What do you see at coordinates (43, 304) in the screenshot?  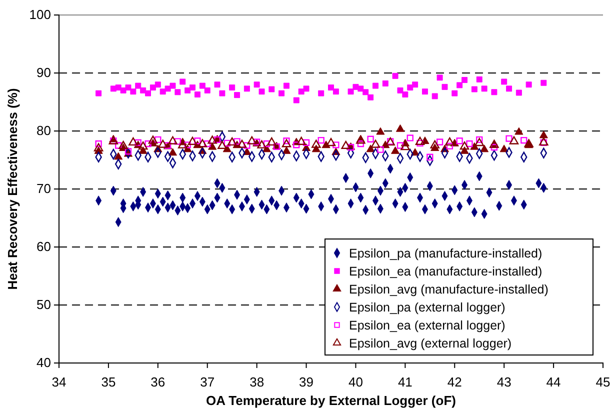 I see `y-tick-label: 50` at bounding box center [43, 304].